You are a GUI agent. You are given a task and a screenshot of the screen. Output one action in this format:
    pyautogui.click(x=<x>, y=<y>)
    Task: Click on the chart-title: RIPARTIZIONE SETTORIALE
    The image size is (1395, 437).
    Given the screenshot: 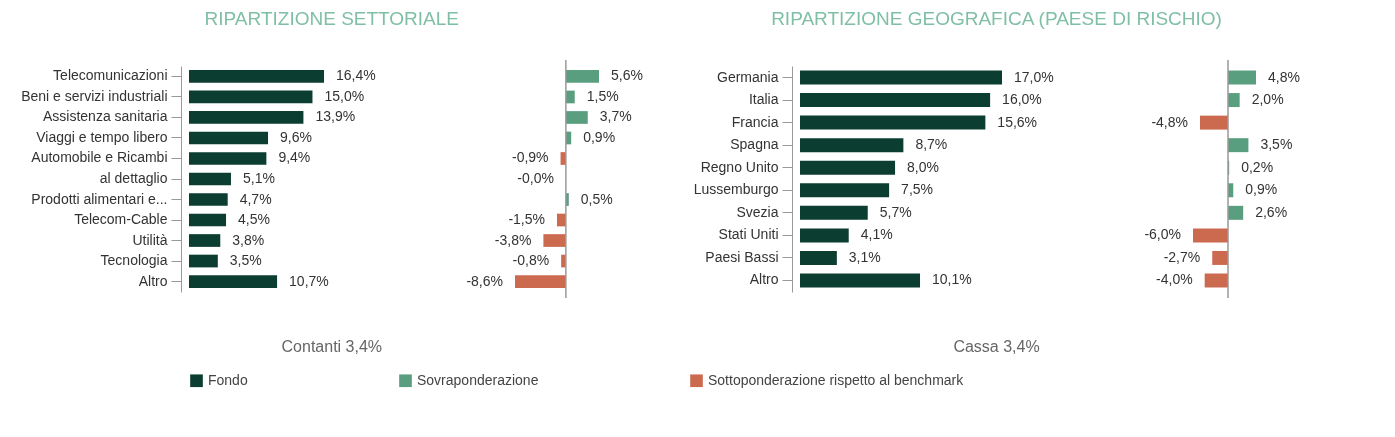 What is the action you would take?
    pyautogui.click(x=332, y=19)
    